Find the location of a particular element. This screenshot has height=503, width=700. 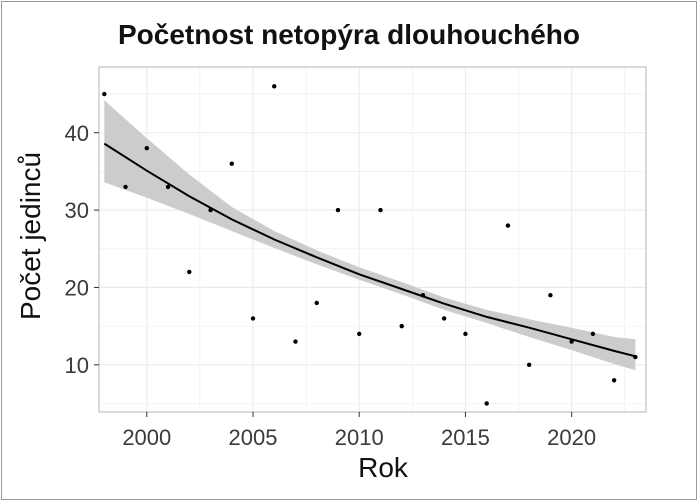

y-axis-label: Počet jedinců is located at coordinates (30, 236).